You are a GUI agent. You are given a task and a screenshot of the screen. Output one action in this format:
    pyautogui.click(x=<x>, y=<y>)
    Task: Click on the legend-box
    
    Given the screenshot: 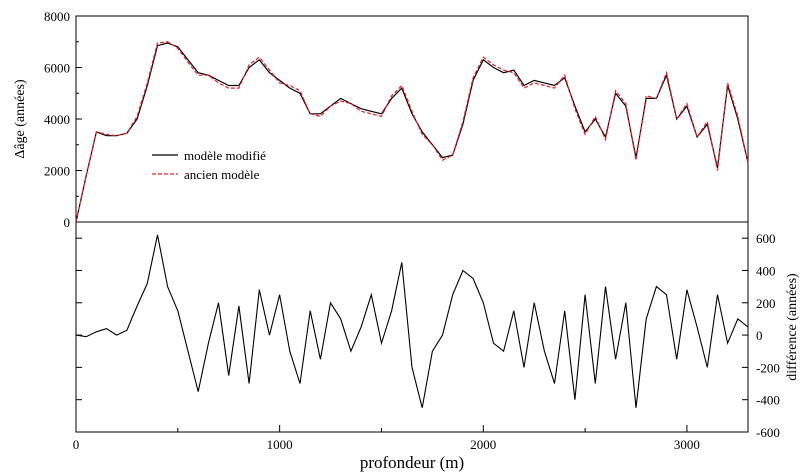 What is the action you would take?
    pyautogui.click(x=225, y=163)
    